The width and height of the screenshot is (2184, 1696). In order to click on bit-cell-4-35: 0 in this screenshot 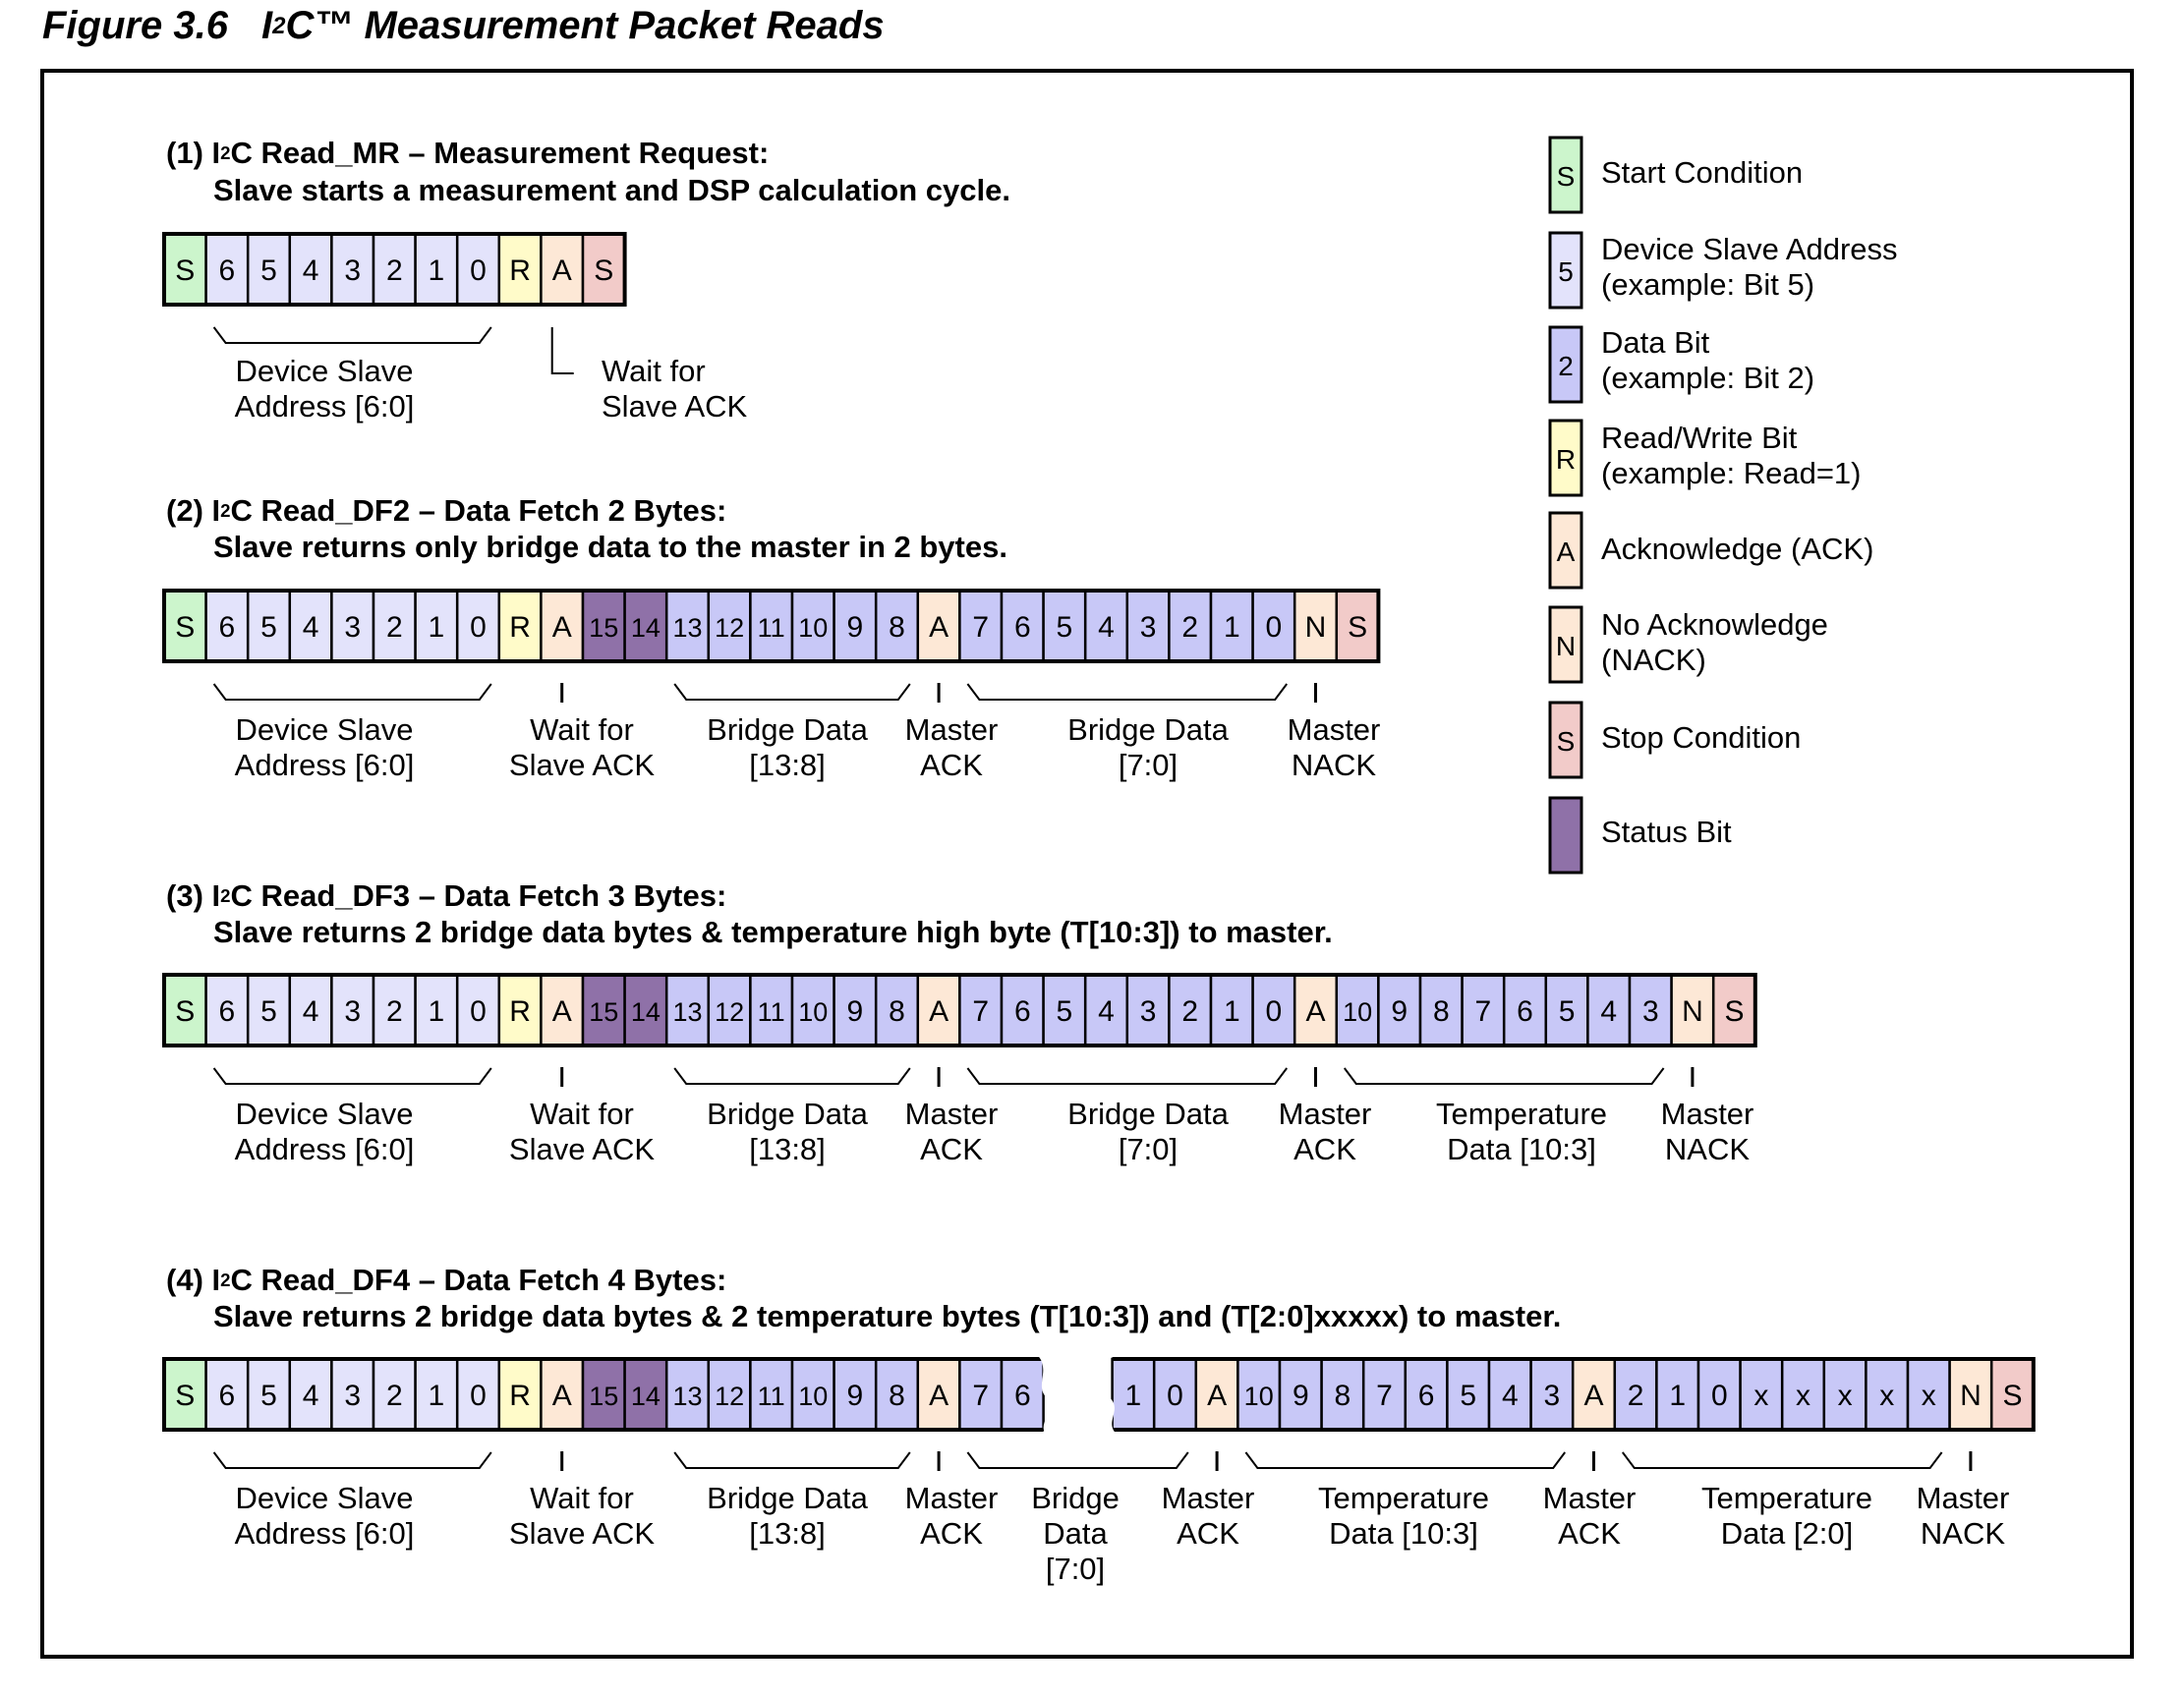, I will do `click(1719, 1394)`.